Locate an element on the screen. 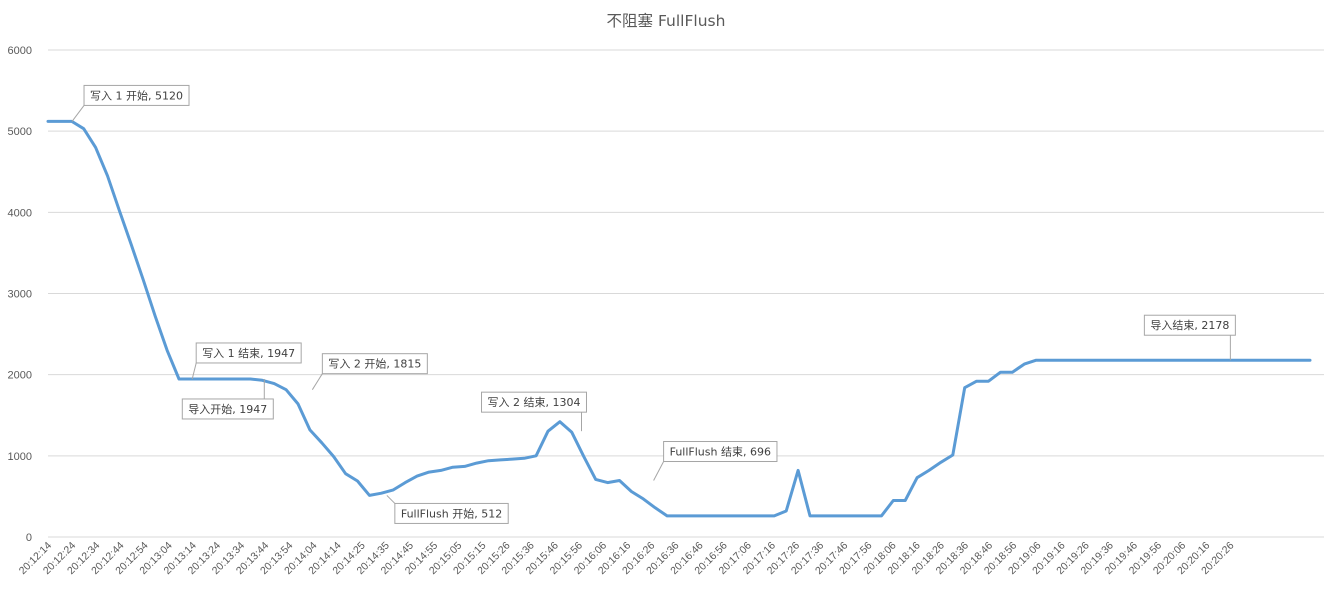 The width and height of the screenshot is (1333, 595). y-tick-label: 2000 is located at coordinates (20, 376).